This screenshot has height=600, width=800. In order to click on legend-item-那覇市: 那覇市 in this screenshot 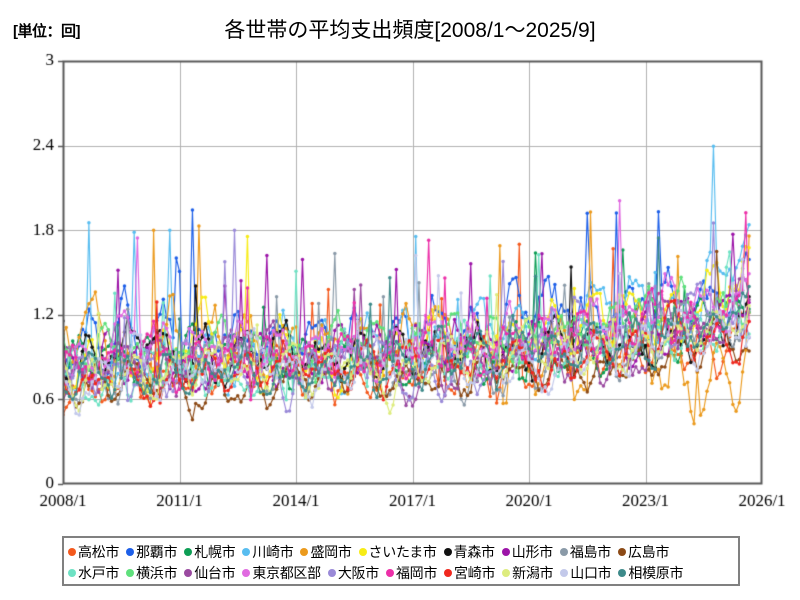, I will do `click(152, 552)`.